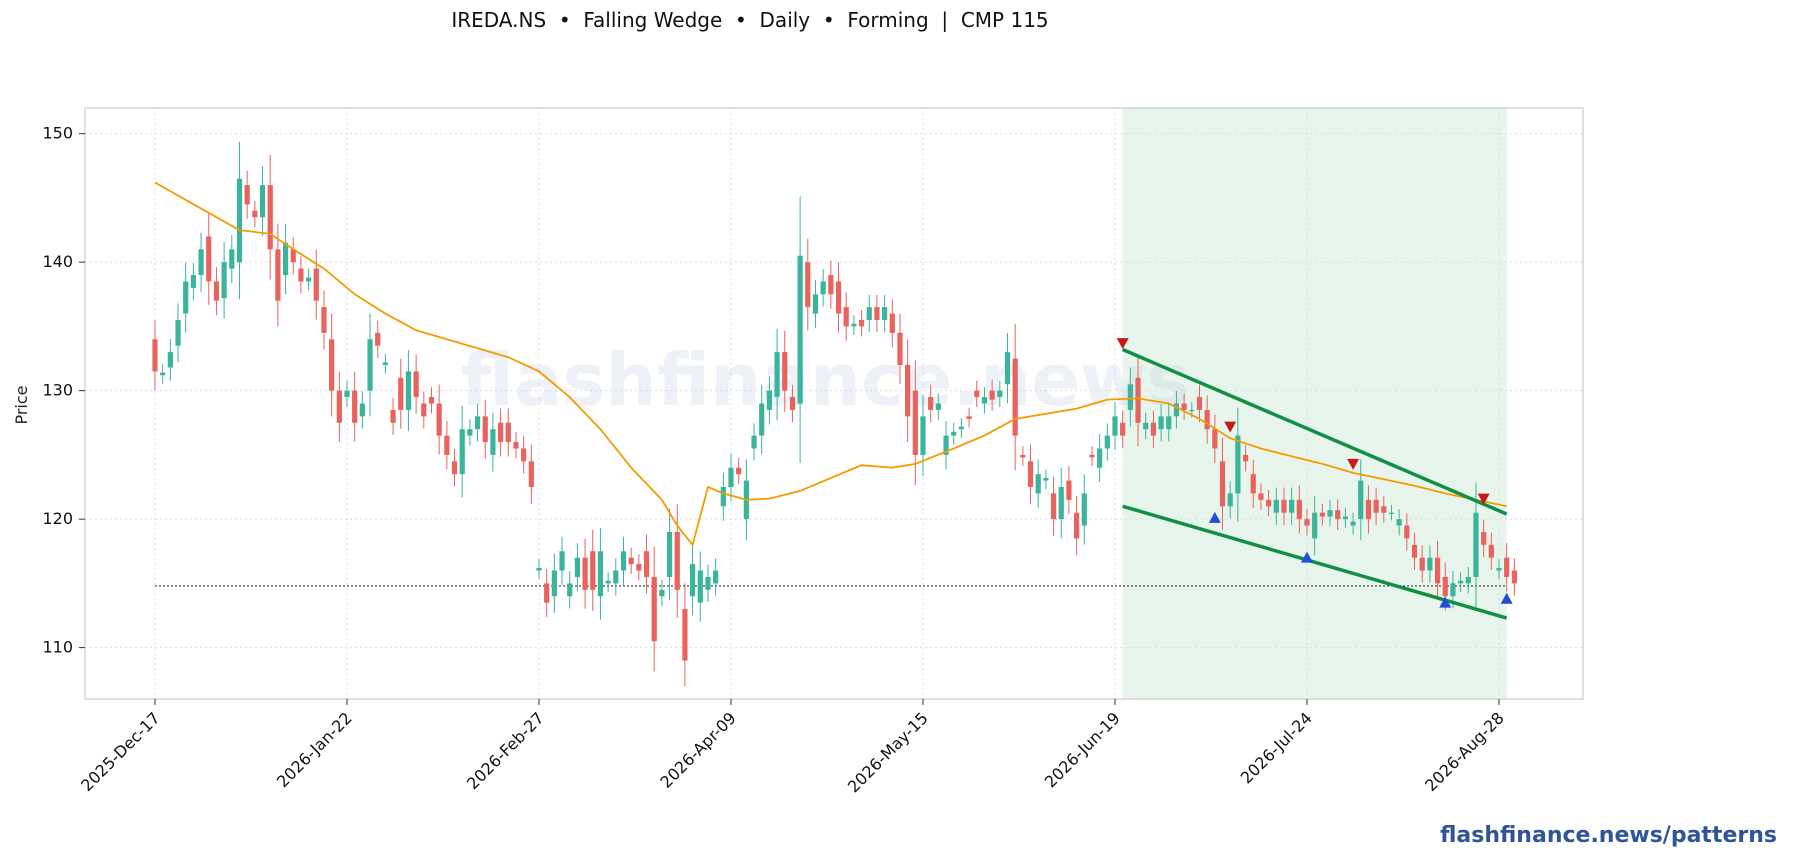  I want to click on x-tick-label: 2026-Apr-09, so click(697, 749).